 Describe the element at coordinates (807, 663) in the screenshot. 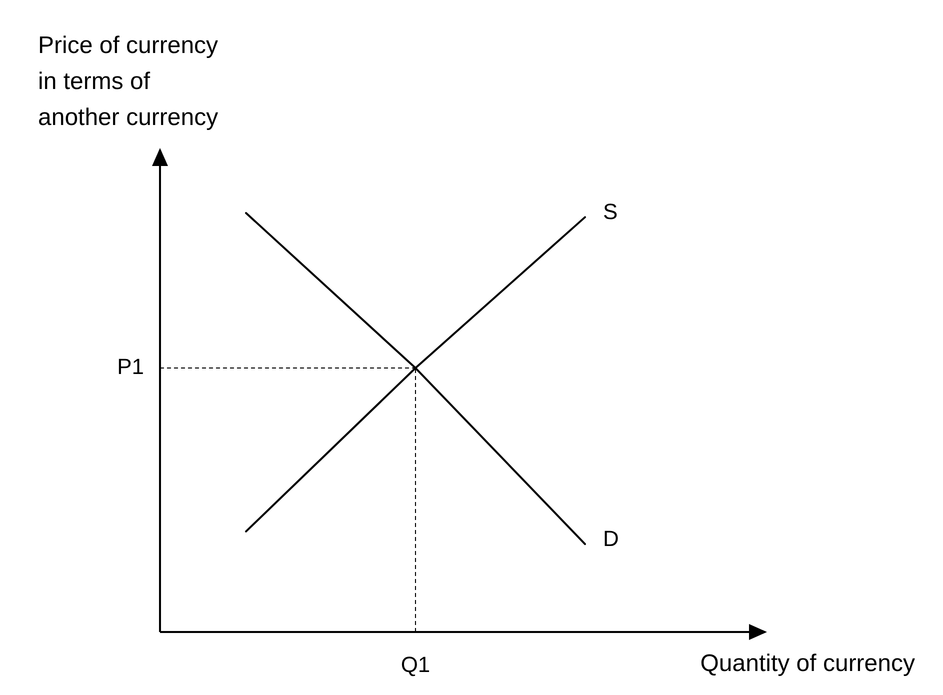

I see `x-axis-title: Quantity of currency` at that location.